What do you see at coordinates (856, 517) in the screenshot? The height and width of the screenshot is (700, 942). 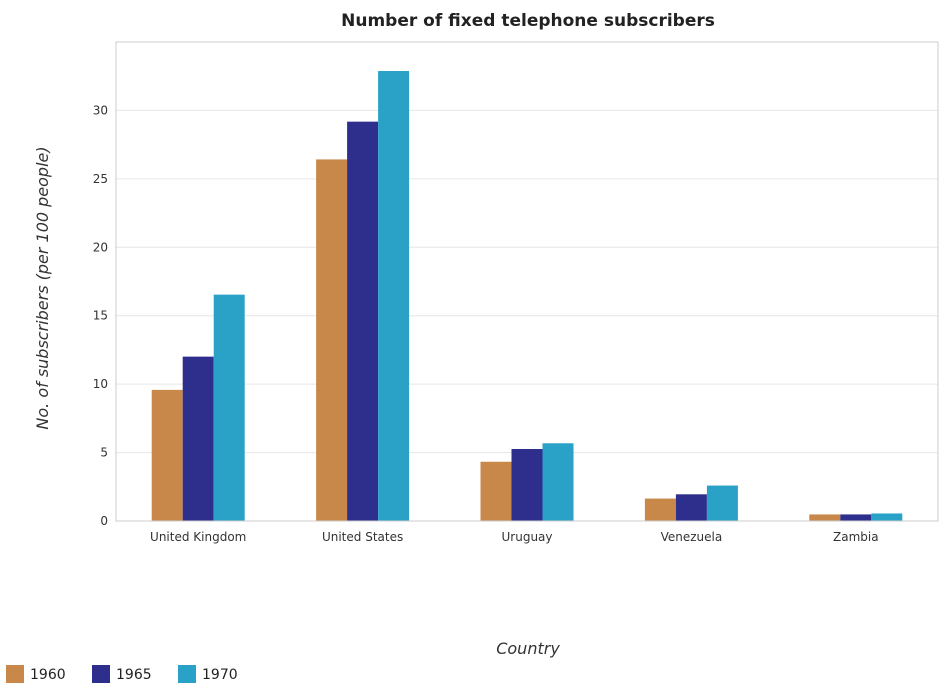 I see `bar-1965-zambia` at bounding box center [856, 517].